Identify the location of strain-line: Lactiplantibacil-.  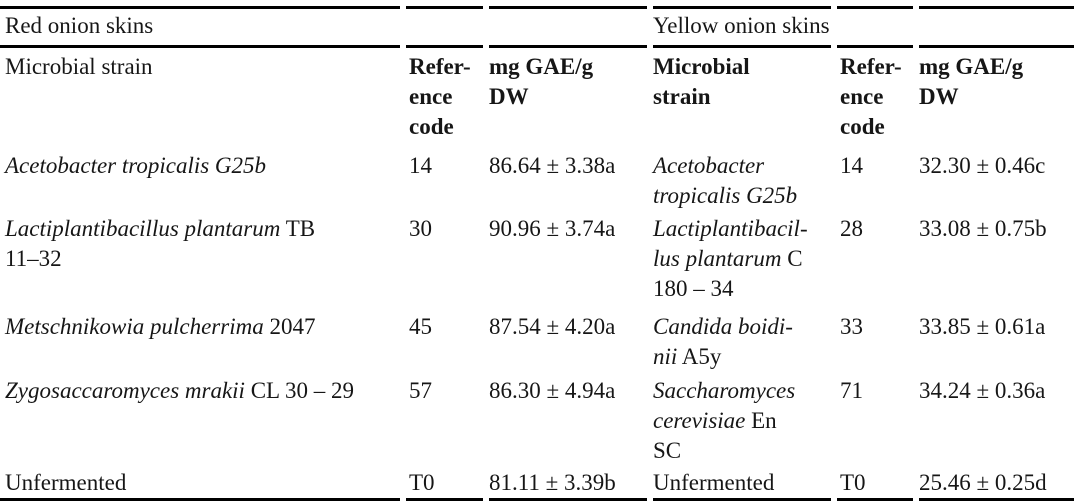
(730, 228).